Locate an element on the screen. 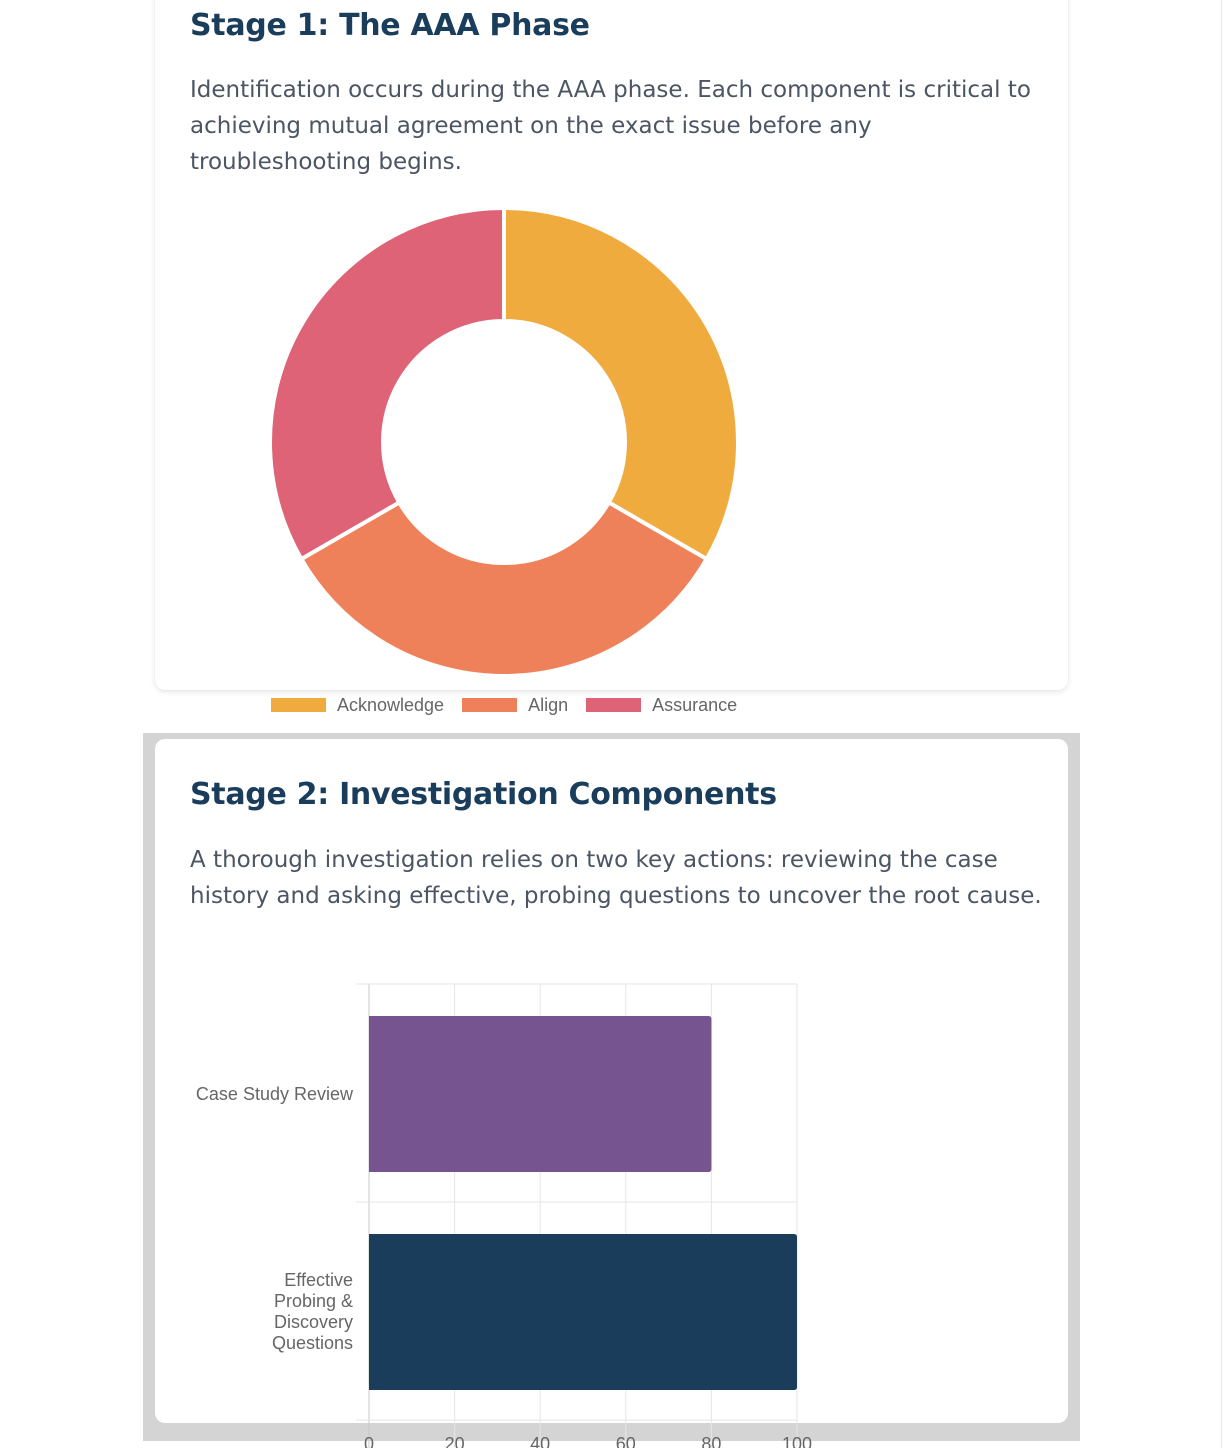 This screenshot has width=1225, height=1448. legend-item-assurance: Assurance is located at coordinates (661, 705).